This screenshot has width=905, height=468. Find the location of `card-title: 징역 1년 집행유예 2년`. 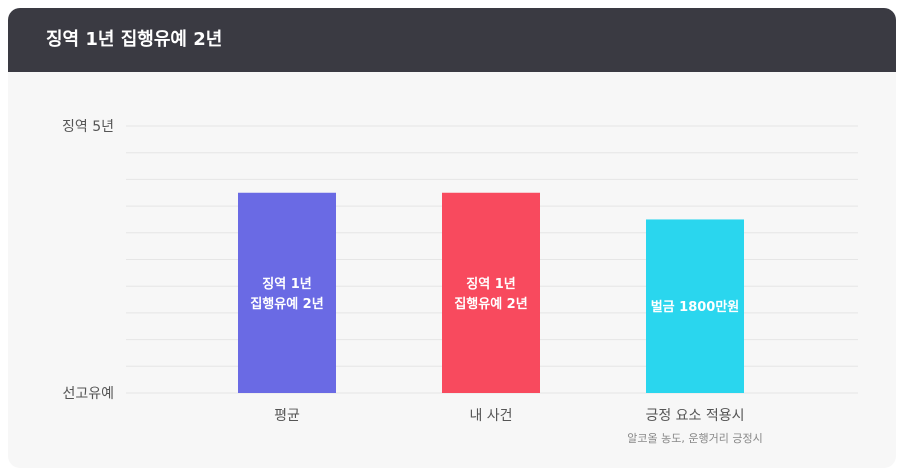

card-title: 징역 1년 집행유예 2년 is located at coordinates (134, 39).